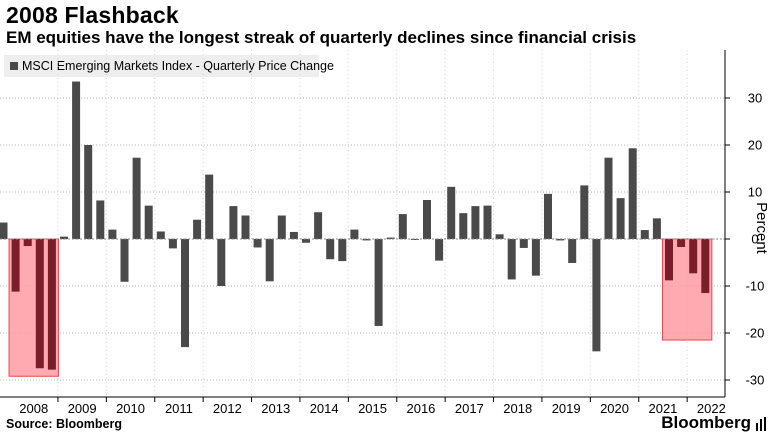  What do you see at coordinates (402, 226) in the screenshot?
I see `bar-2016Q1` at bounding box center [402, 226].